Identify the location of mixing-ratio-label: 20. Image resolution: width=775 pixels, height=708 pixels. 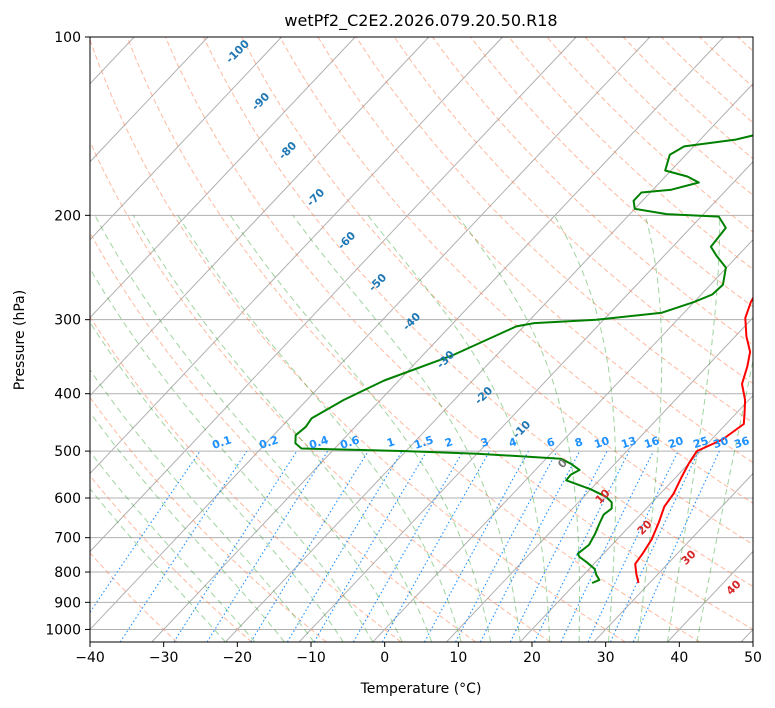
(676, 442).